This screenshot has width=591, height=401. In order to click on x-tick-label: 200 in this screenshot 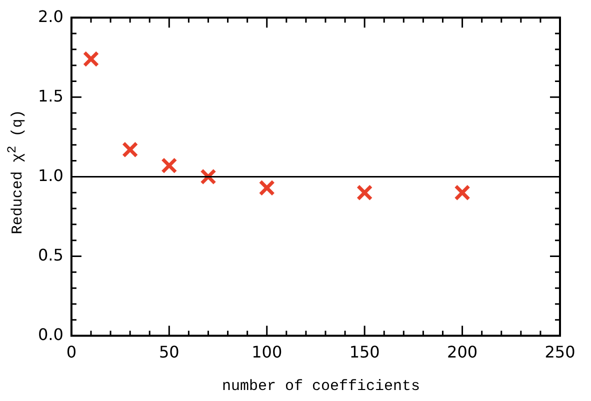, I will do `click(462, 352)`.